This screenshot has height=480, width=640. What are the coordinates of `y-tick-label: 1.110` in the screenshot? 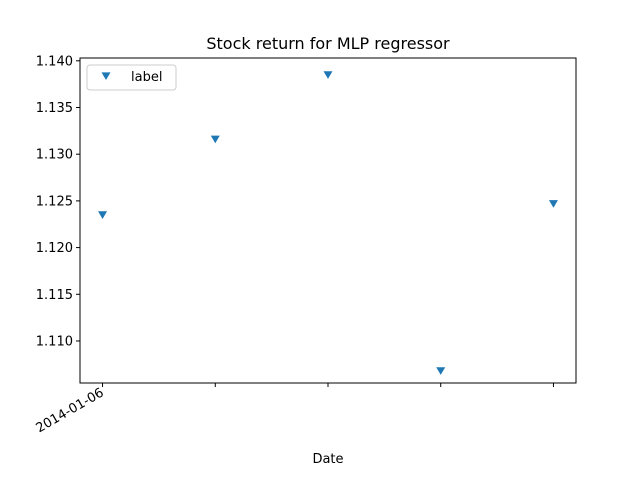 It's located at (54, 341).